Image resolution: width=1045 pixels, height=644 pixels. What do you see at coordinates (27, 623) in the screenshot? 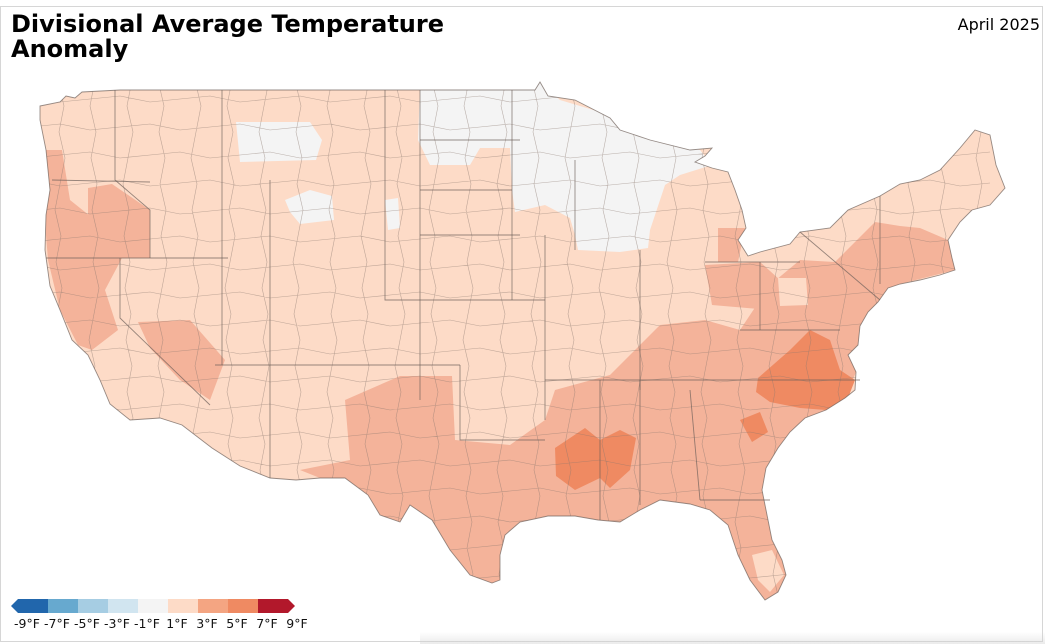
I see `legend-tick-label: -9°F` at bounding box center [27, 623].